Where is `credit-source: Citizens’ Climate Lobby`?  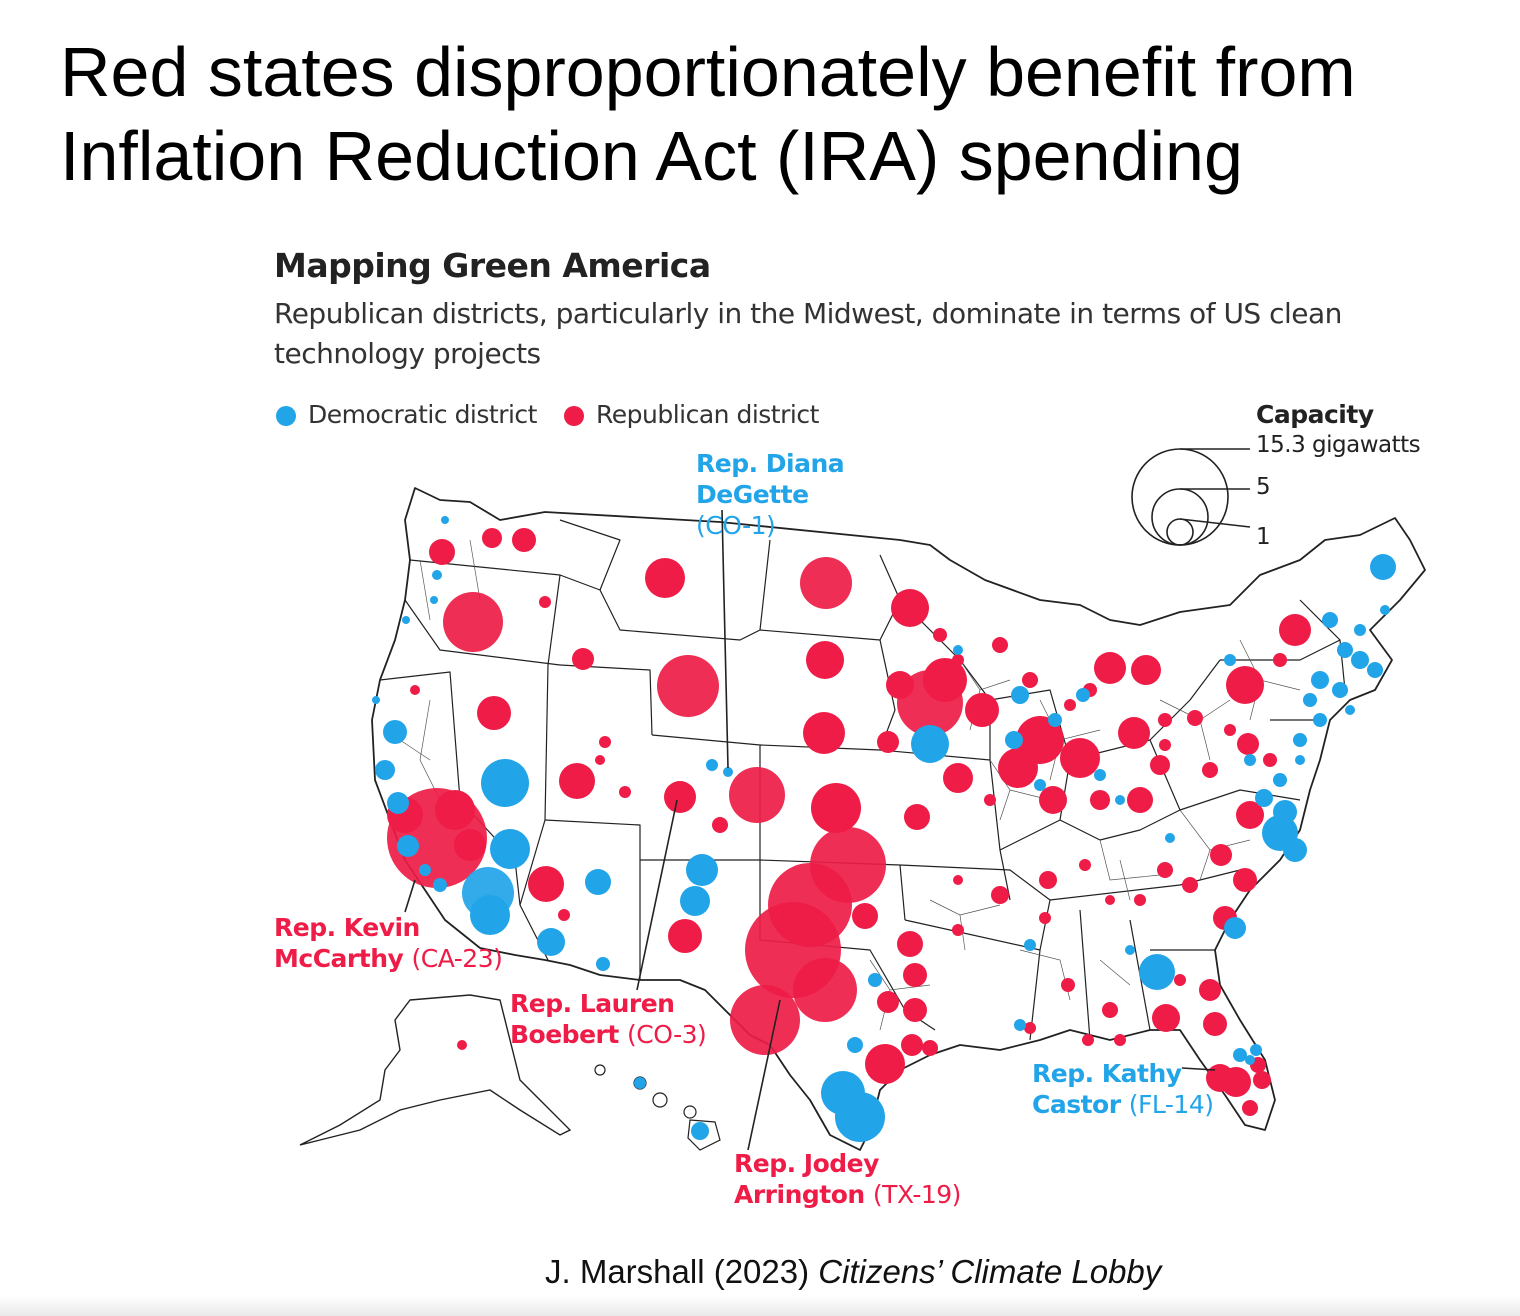 credit-source: Citizens’ Climate Lobby is located at coordinates (990, 1271).